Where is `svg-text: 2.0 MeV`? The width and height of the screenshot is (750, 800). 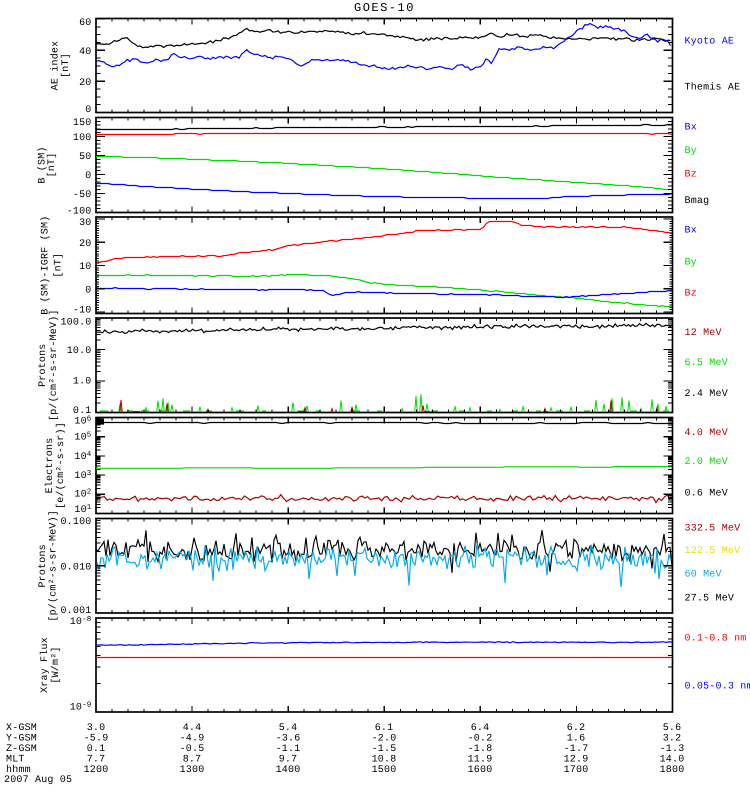
svg-text: 2.0 MeV is located at coordinates (706, 462).